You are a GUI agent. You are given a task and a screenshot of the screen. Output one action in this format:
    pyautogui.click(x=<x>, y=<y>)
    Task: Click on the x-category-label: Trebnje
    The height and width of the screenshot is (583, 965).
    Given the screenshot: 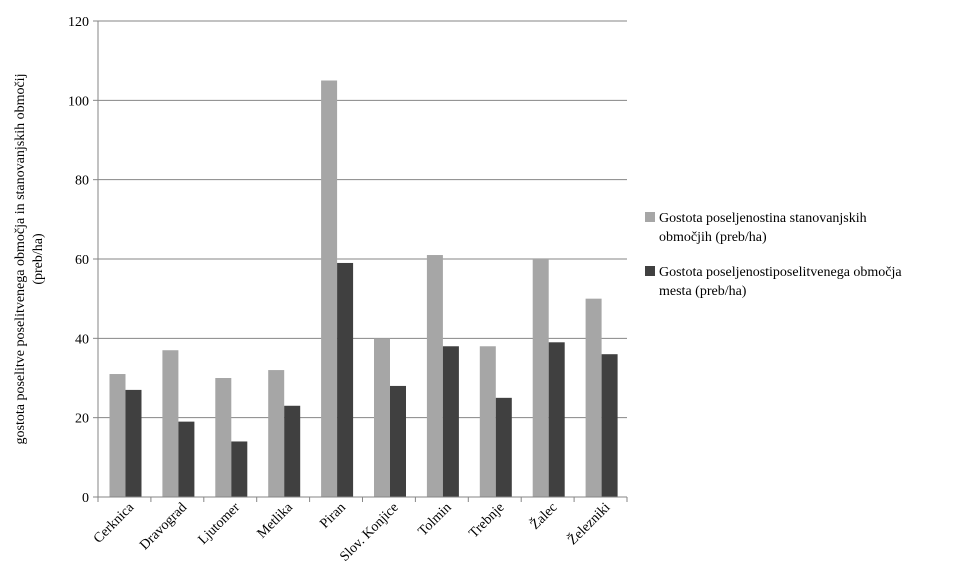 What is the action you would take?
    pyautogui.click(x=487, y=520)
    